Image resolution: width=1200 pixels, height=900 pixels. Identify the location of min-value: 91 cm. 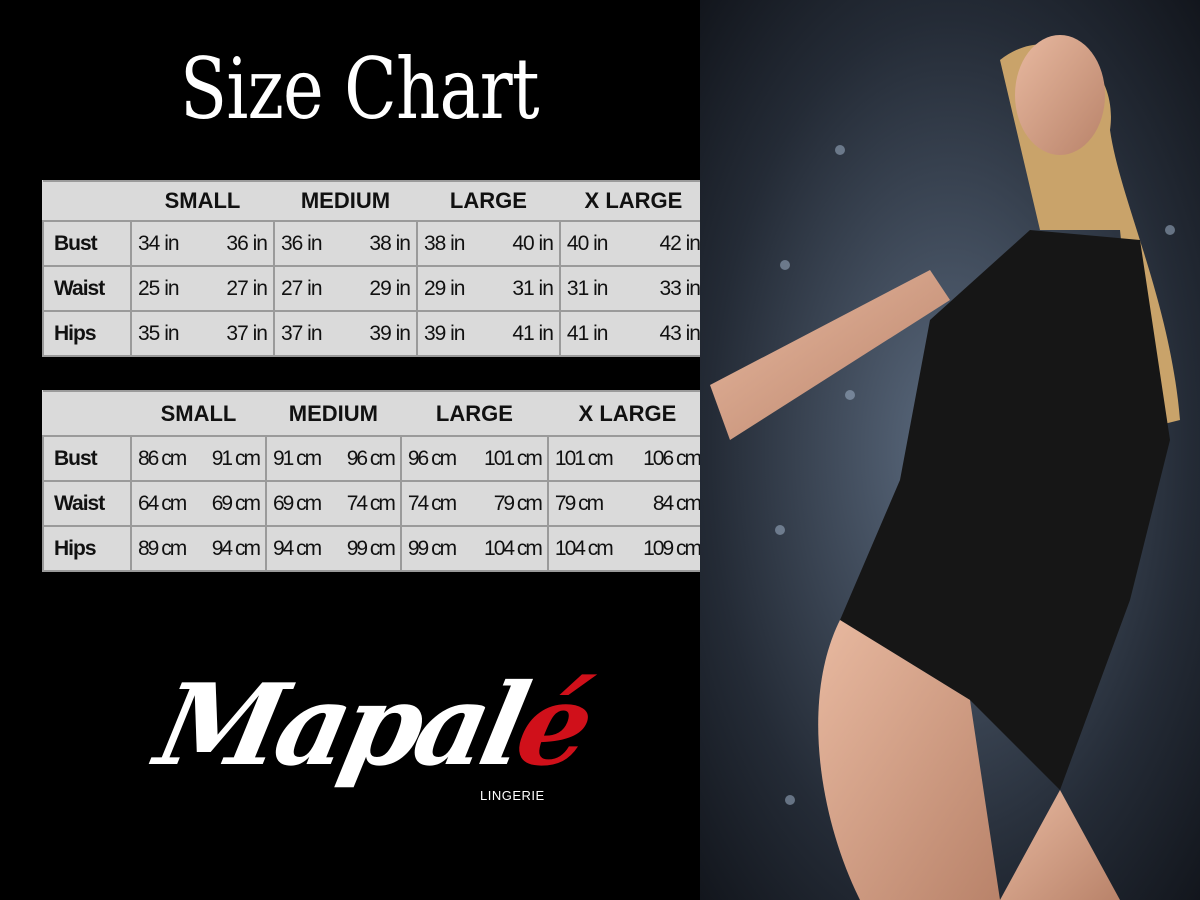
(297, 458).